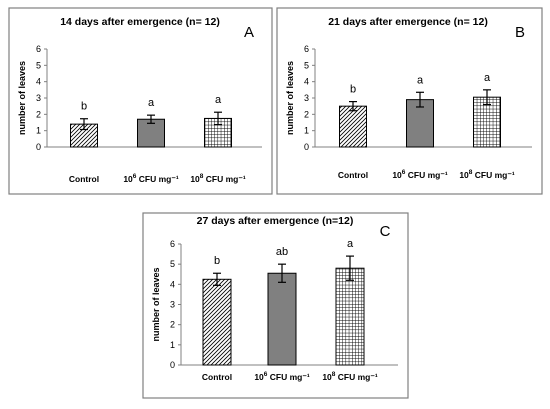 The image size is (550, 409). Describe the element at coordinates (282, 252) in the screenshot. I see `significance-letter: ab` at that location.